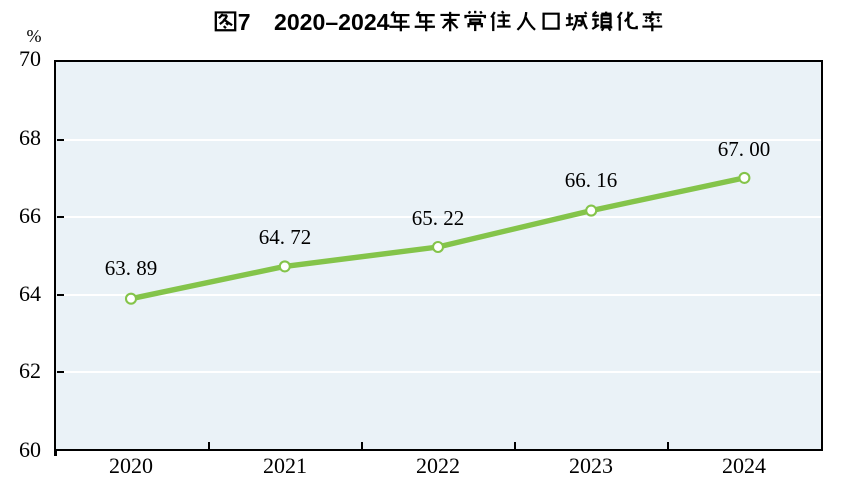  Describe the element at coordinates (244, 22) in the screenshot. I see `svg-text: 7` at that location.